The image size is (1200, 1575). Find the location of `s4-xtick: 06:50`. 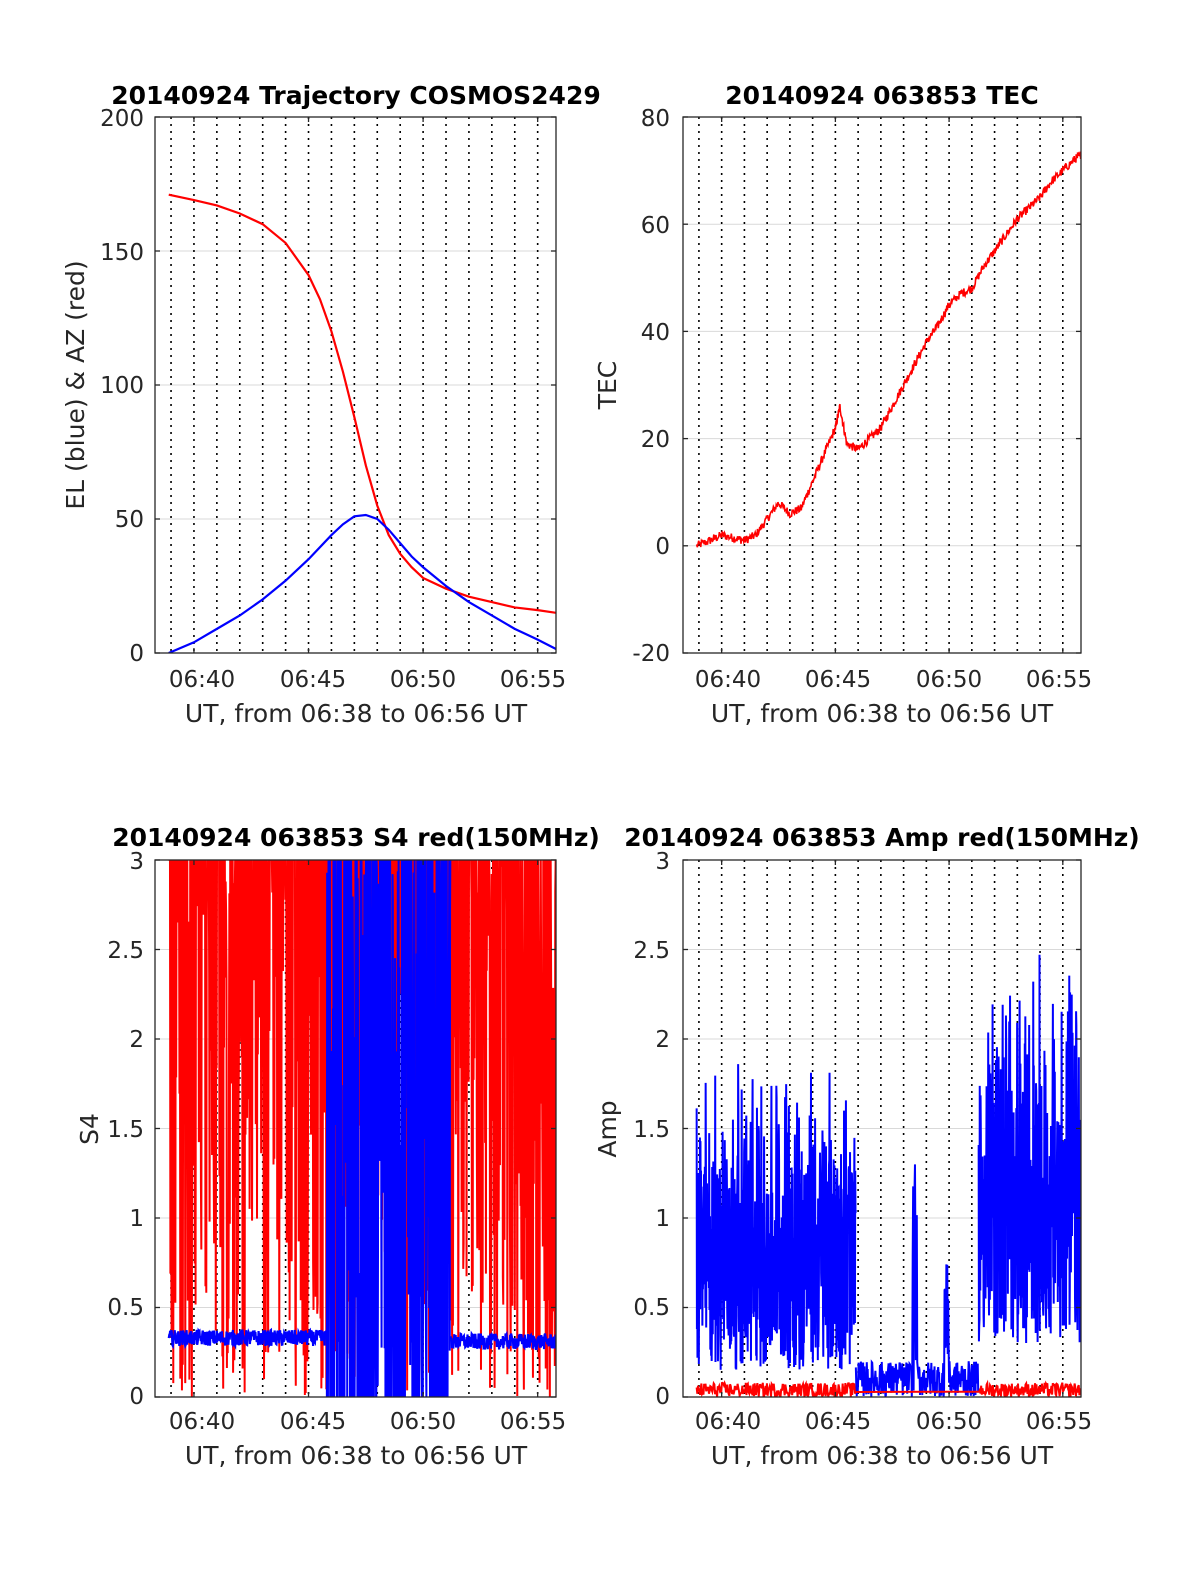

s4-xtick: 06:50 is located at coordinates (423, 1422).